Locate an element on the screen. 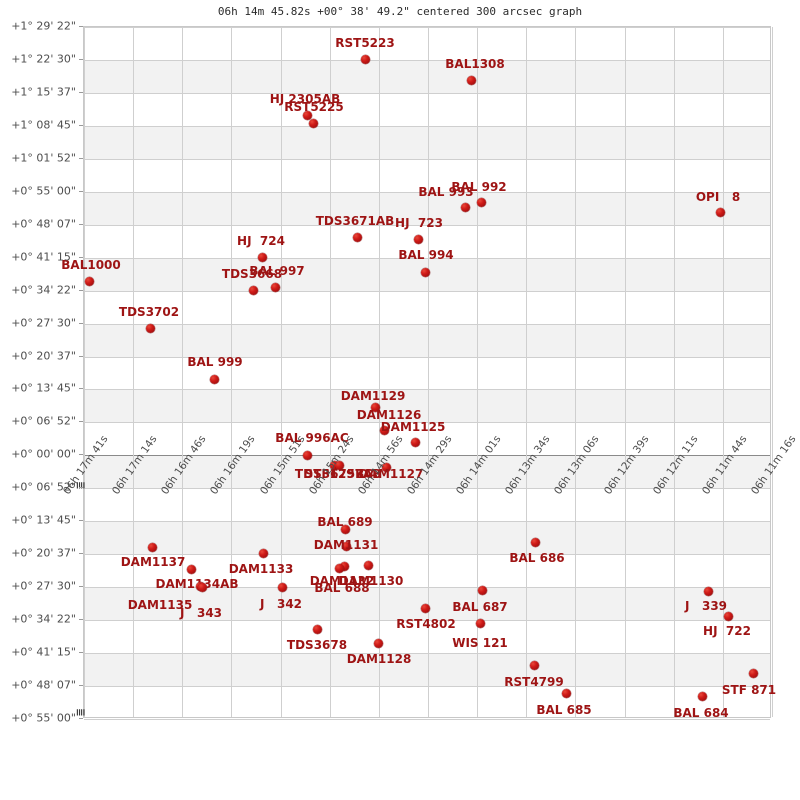 Image resolution: width=800 pixels, height=800 pixels. star-label: DAM1130 is located at coordinates (371, 581).